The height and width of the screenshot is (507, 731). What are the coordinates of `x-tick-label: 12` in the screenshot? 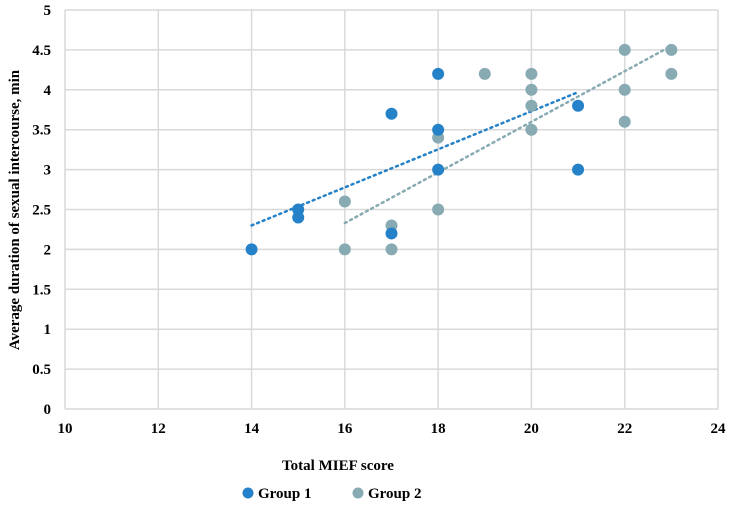 It's located at (158, 429).